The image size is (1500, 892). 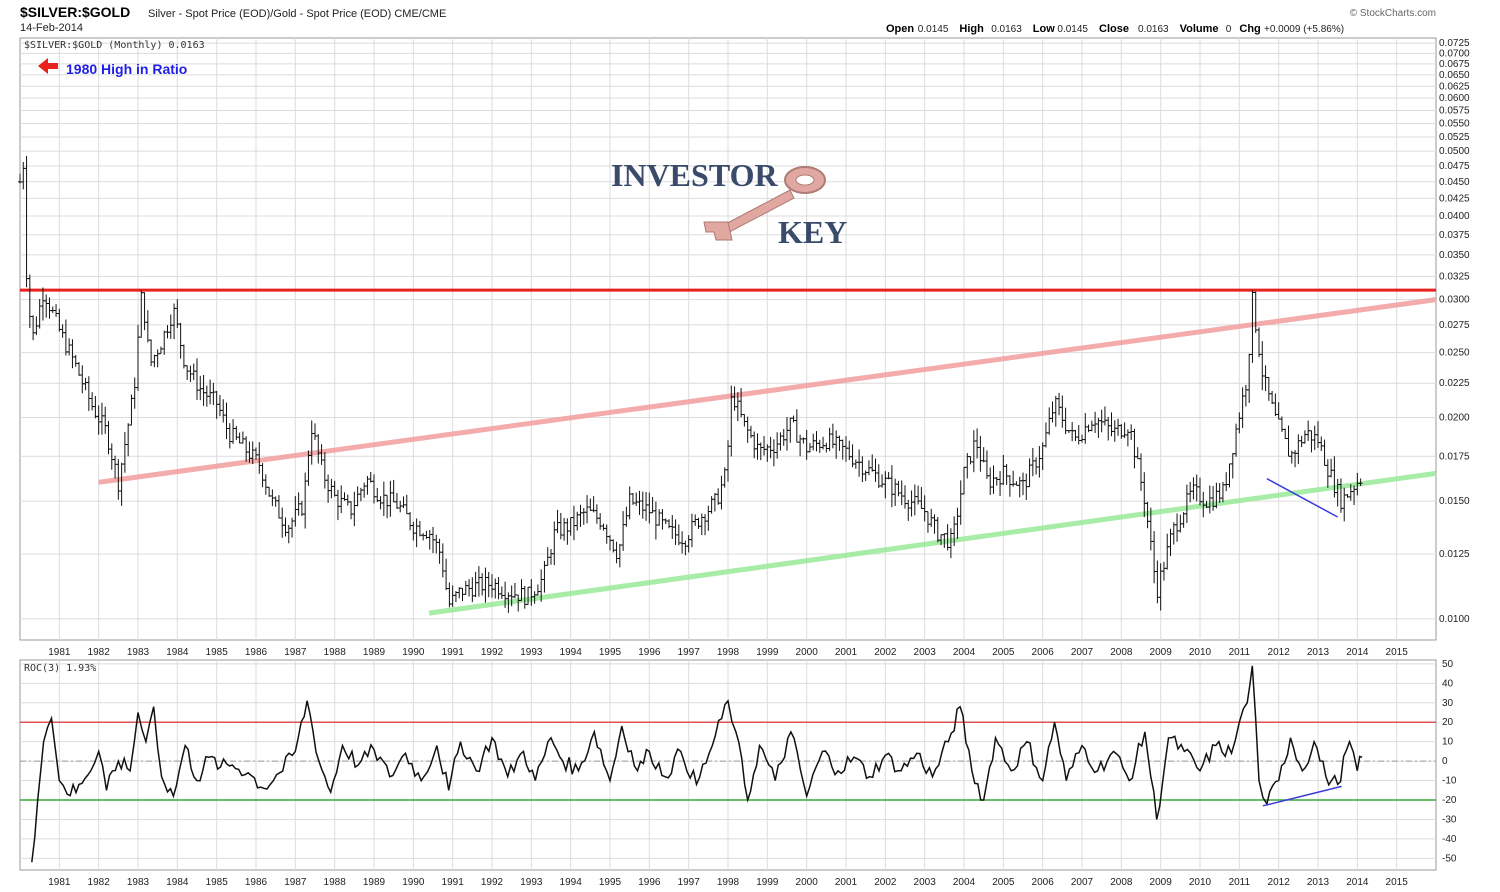 What do you see at coordinates (1454, 619) in the screenshot?
I see `price-y-tick: 0.0100` at bounding box center [1454, 619].